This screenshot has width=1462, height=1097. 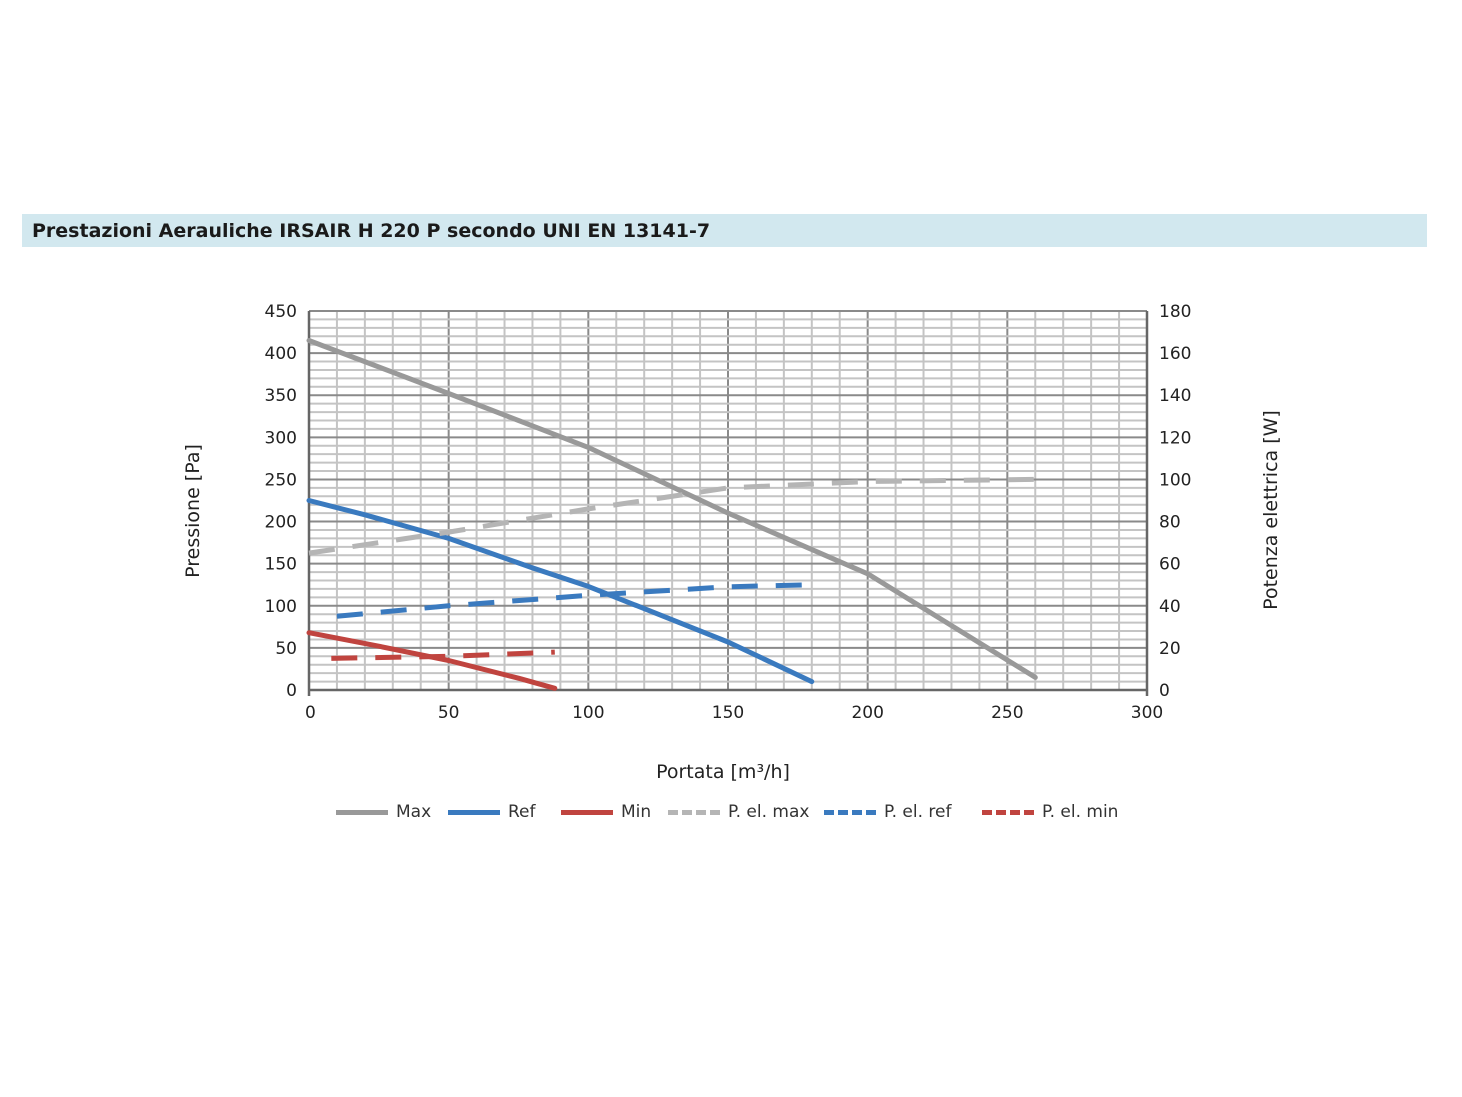 I want to click on x-tick-label: 300, so click(x=1147, y=713).